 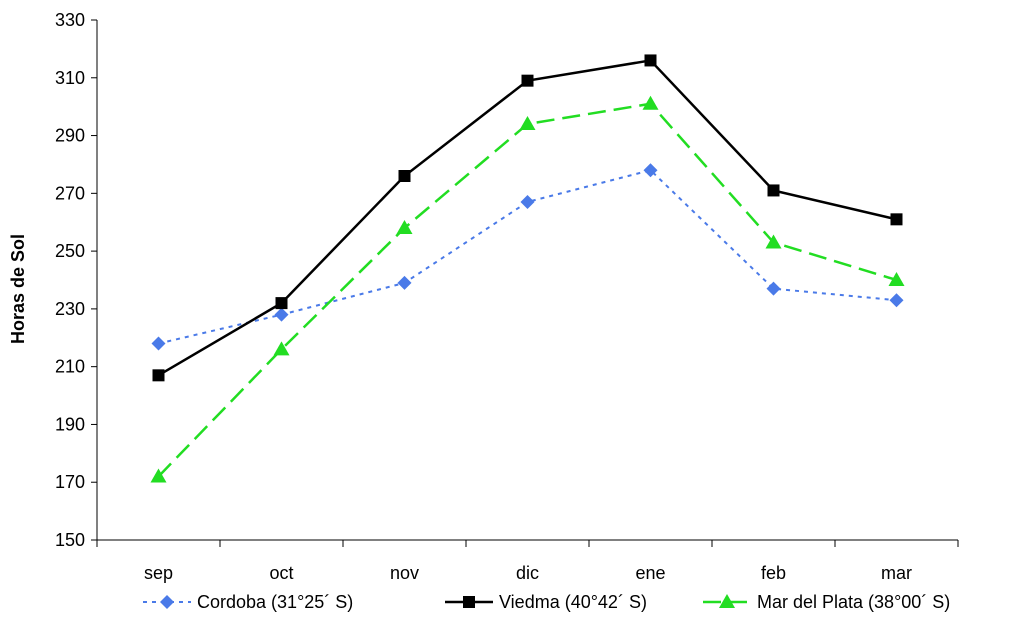 What do you see at coordinates (70, 78) in the screenshot?
I see `y-tick-label: 310` at bounding box center [70, 78].